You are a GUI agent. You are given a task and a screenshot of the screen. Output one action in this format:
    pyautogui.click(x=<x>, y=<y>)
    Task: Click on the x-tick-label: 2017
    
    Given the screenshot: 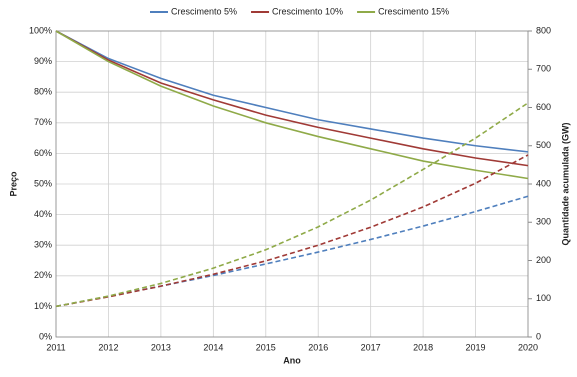 What is the action you would take?
    pyautogui.click(x=371, y=347)
    